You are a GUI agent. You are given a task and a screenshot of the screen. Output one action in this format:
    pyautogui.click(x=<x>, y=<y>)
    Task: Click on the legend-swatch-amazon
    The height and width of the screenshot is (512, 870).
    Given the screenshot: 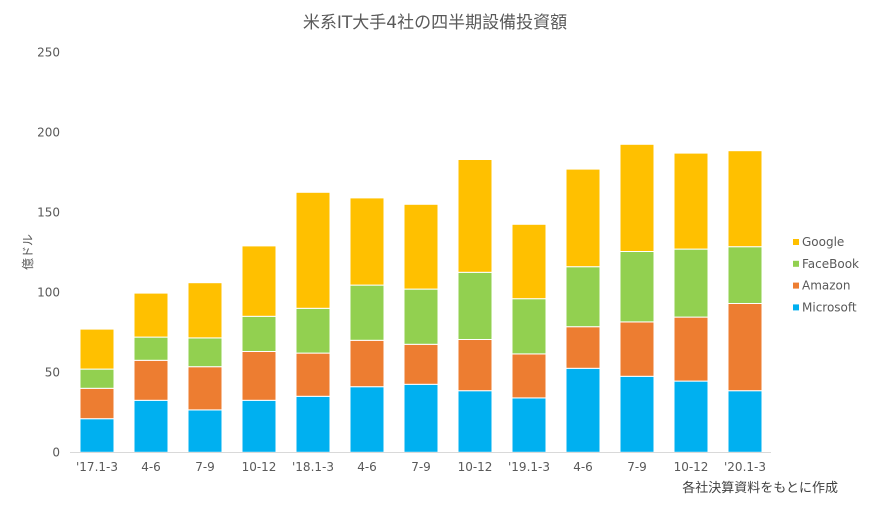 What is the action you would take?
    pyautogui.click(x=796, y=285)
    